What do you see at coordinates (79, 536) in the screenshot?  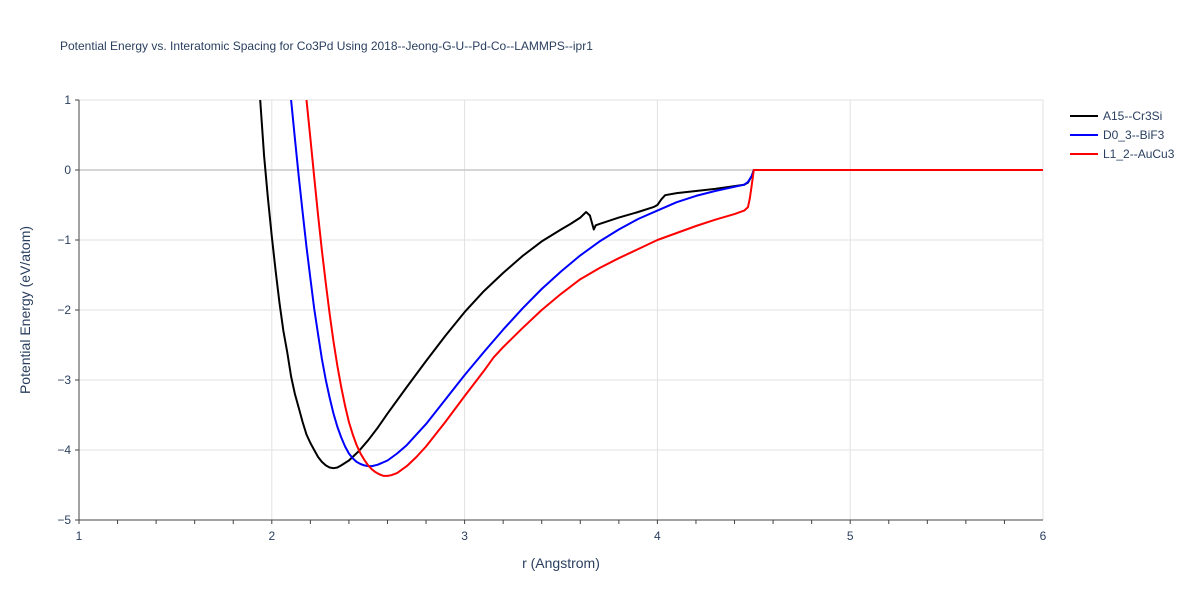 I see `x-tick-label: 1` at bounding box center [79, 536].